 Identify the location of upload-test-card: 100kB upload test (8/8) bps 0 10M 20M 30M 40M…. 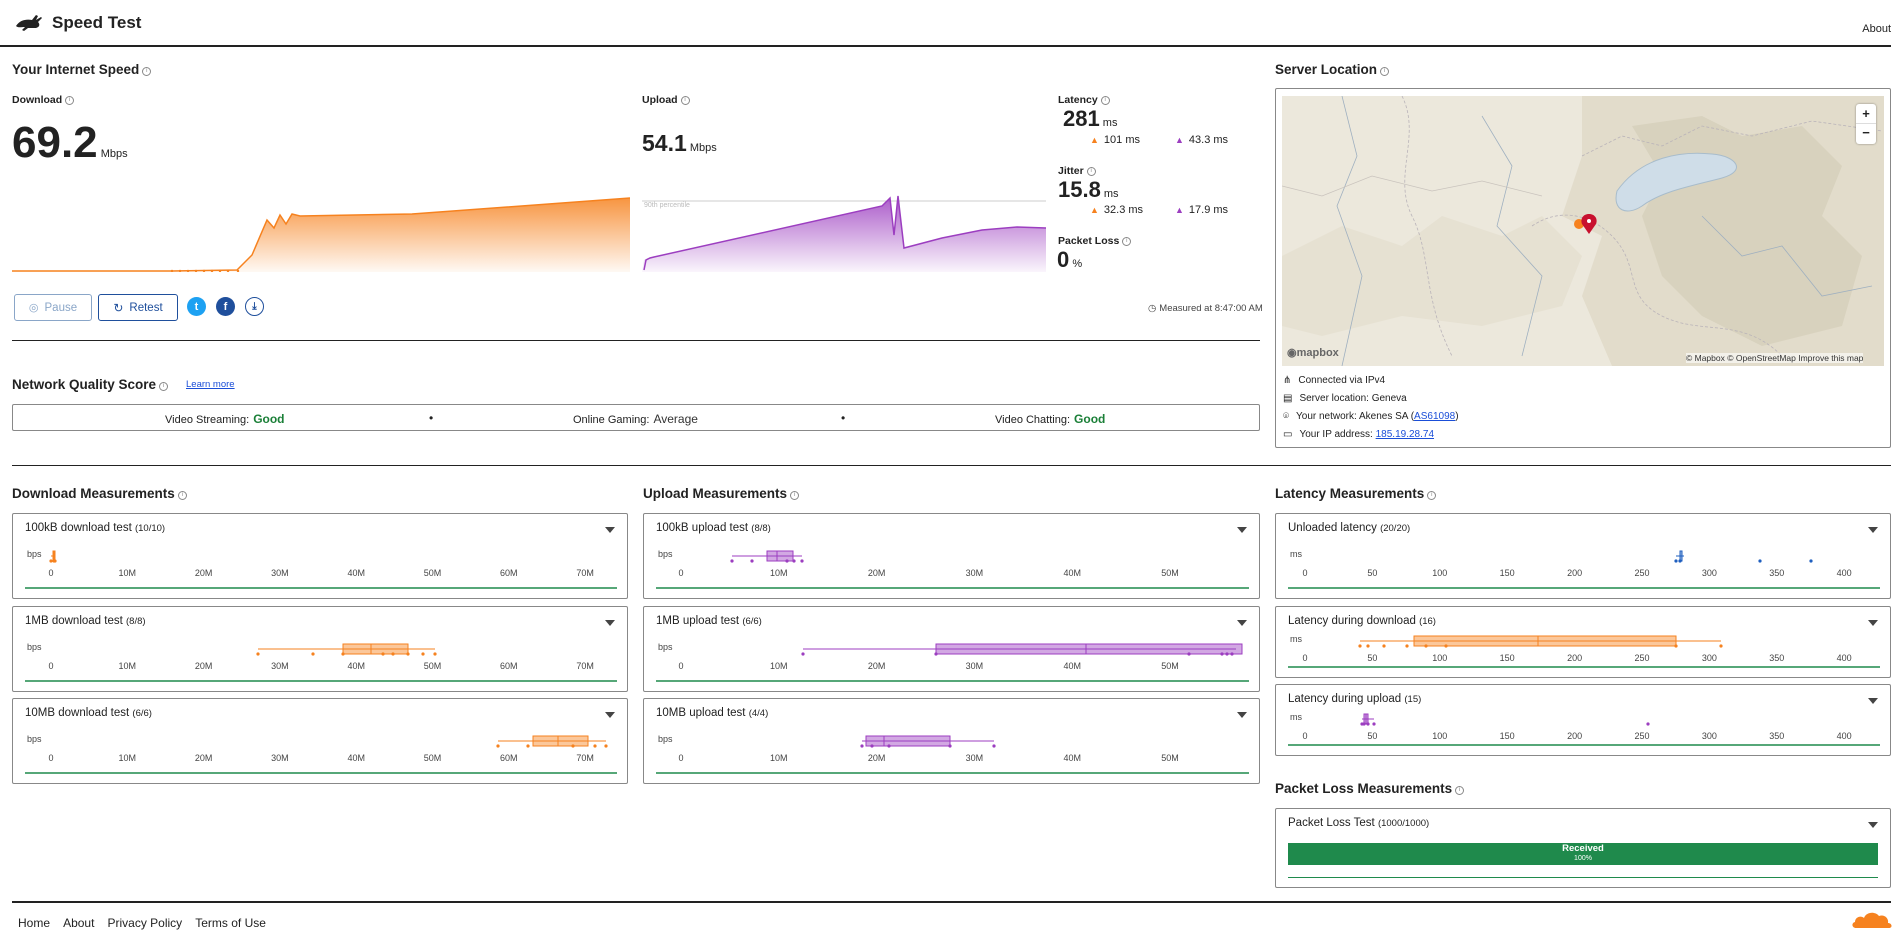
(951, 556).